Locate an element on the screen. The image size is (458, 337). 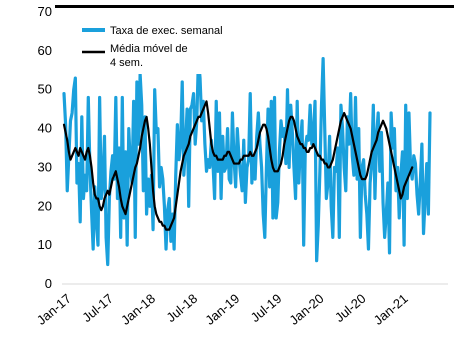
y-tick-label: 60 is located at coordinates (45, 50).